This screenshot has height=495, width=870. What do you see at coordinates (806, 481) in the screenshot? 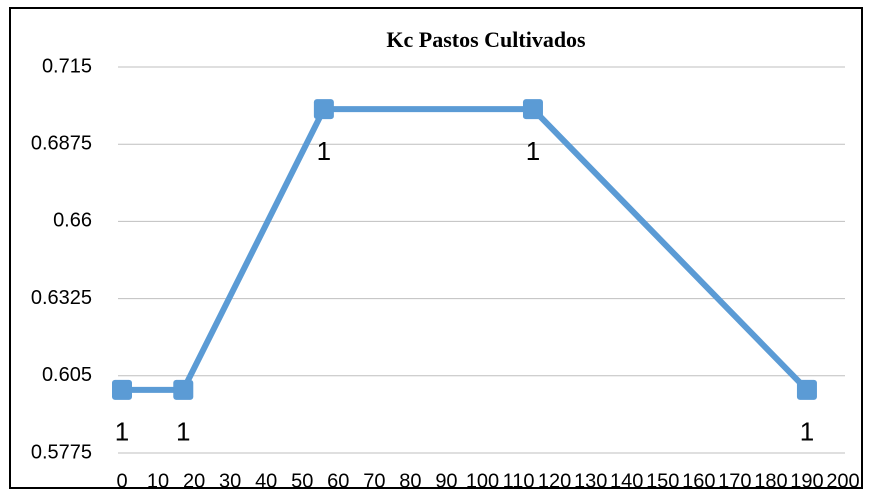
I see `x-tick-label: 190` at bounding box center [806, 481].